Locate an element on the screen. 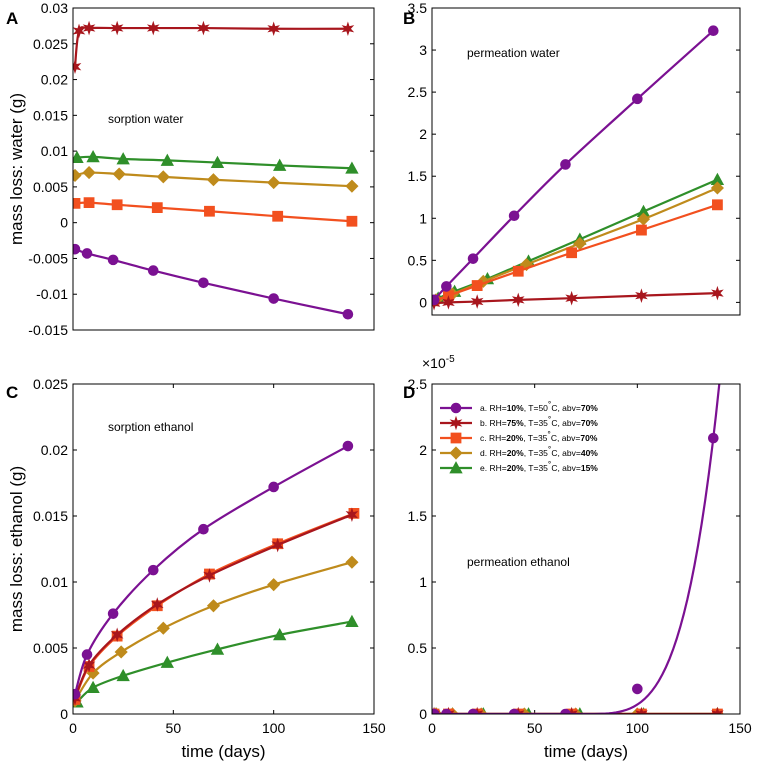 The image size is (765, 764). legend-marker-d is located at coordinates (456, 453).